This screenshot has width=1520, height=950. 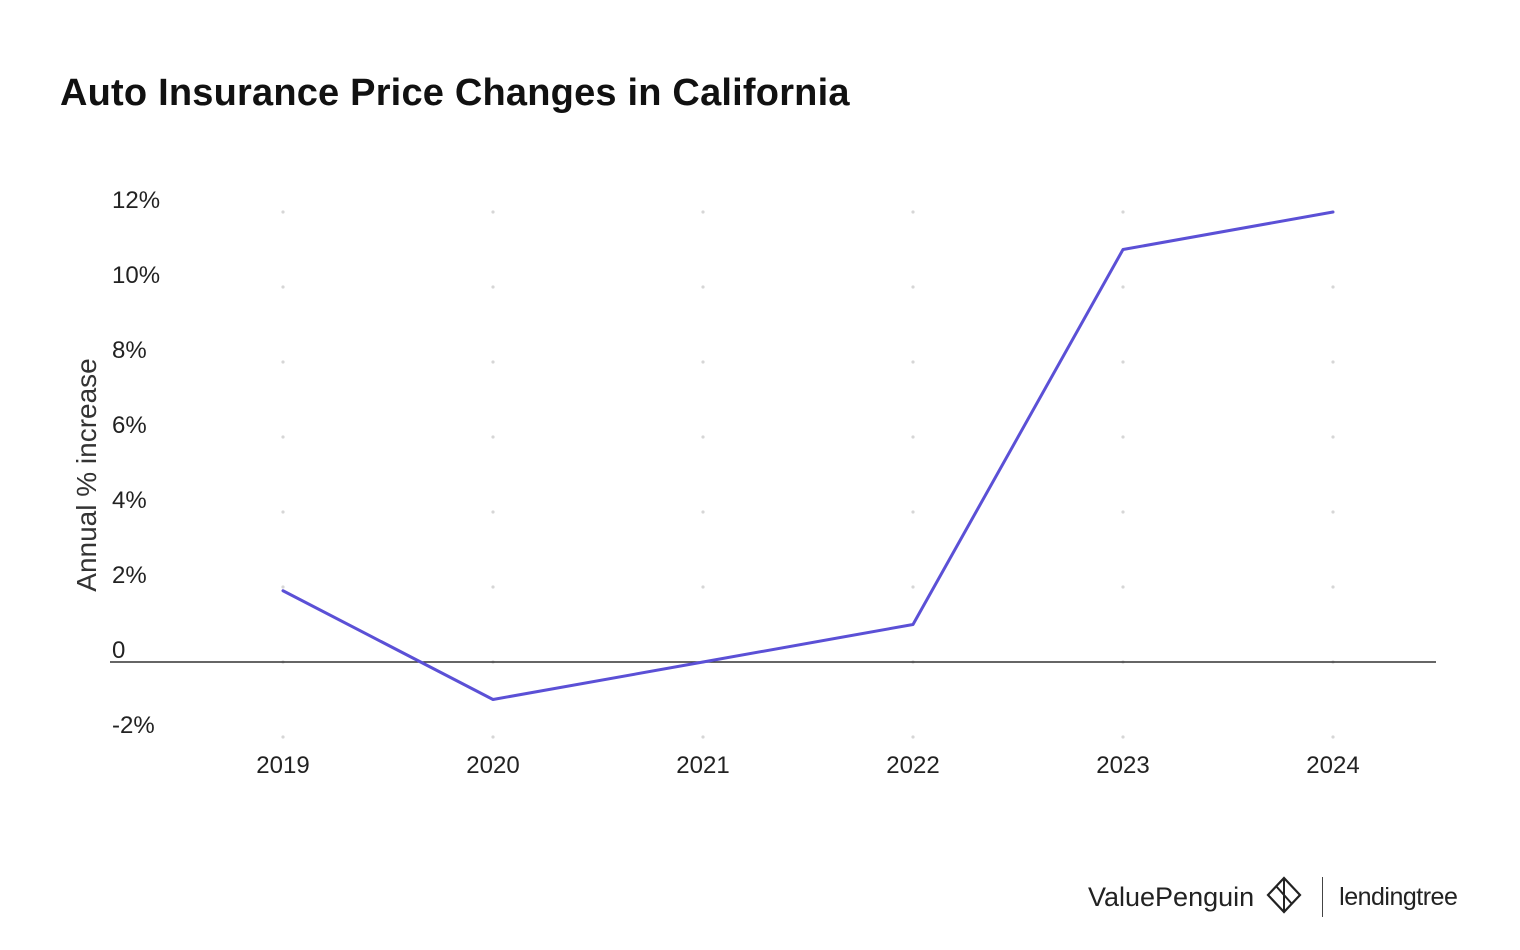 I want to click on y-axis-ticks: 12% 10% 8% 6% 4% 2% 0 -2%, so click(x=136, y=463).